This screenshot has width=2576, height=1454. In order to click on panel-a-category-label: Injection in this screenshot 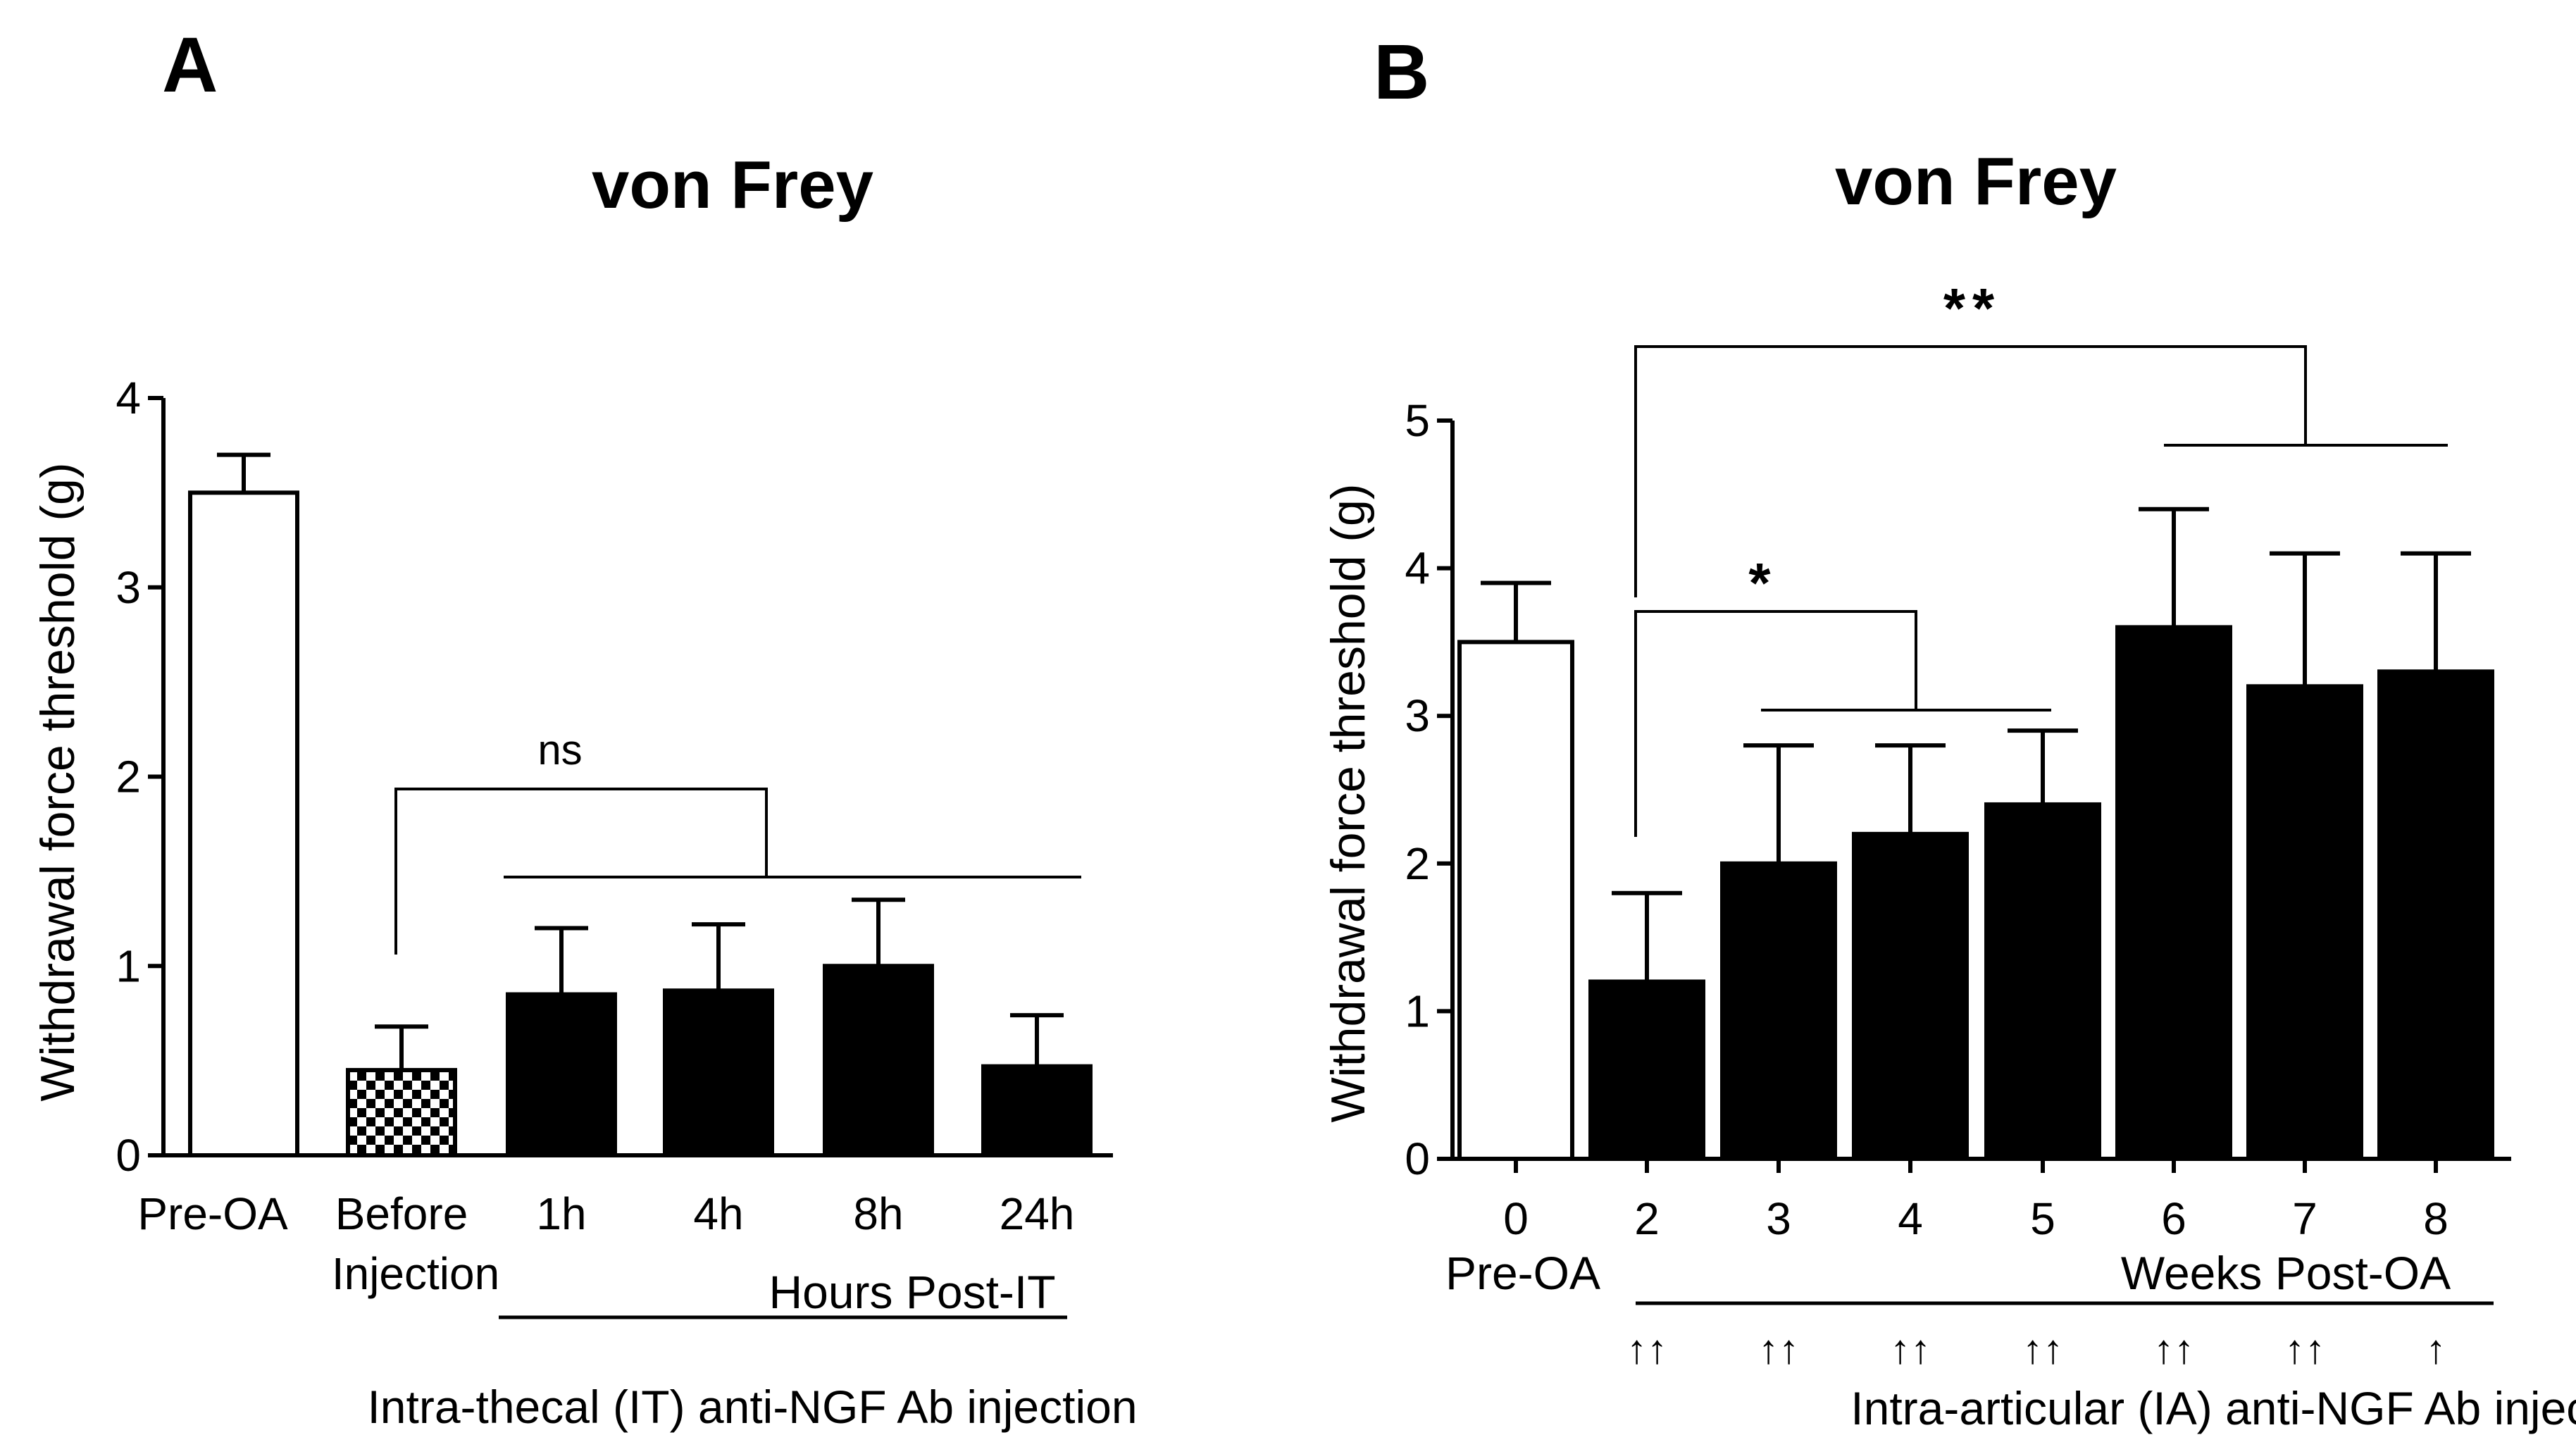, I will do `click(416, 1273)`.